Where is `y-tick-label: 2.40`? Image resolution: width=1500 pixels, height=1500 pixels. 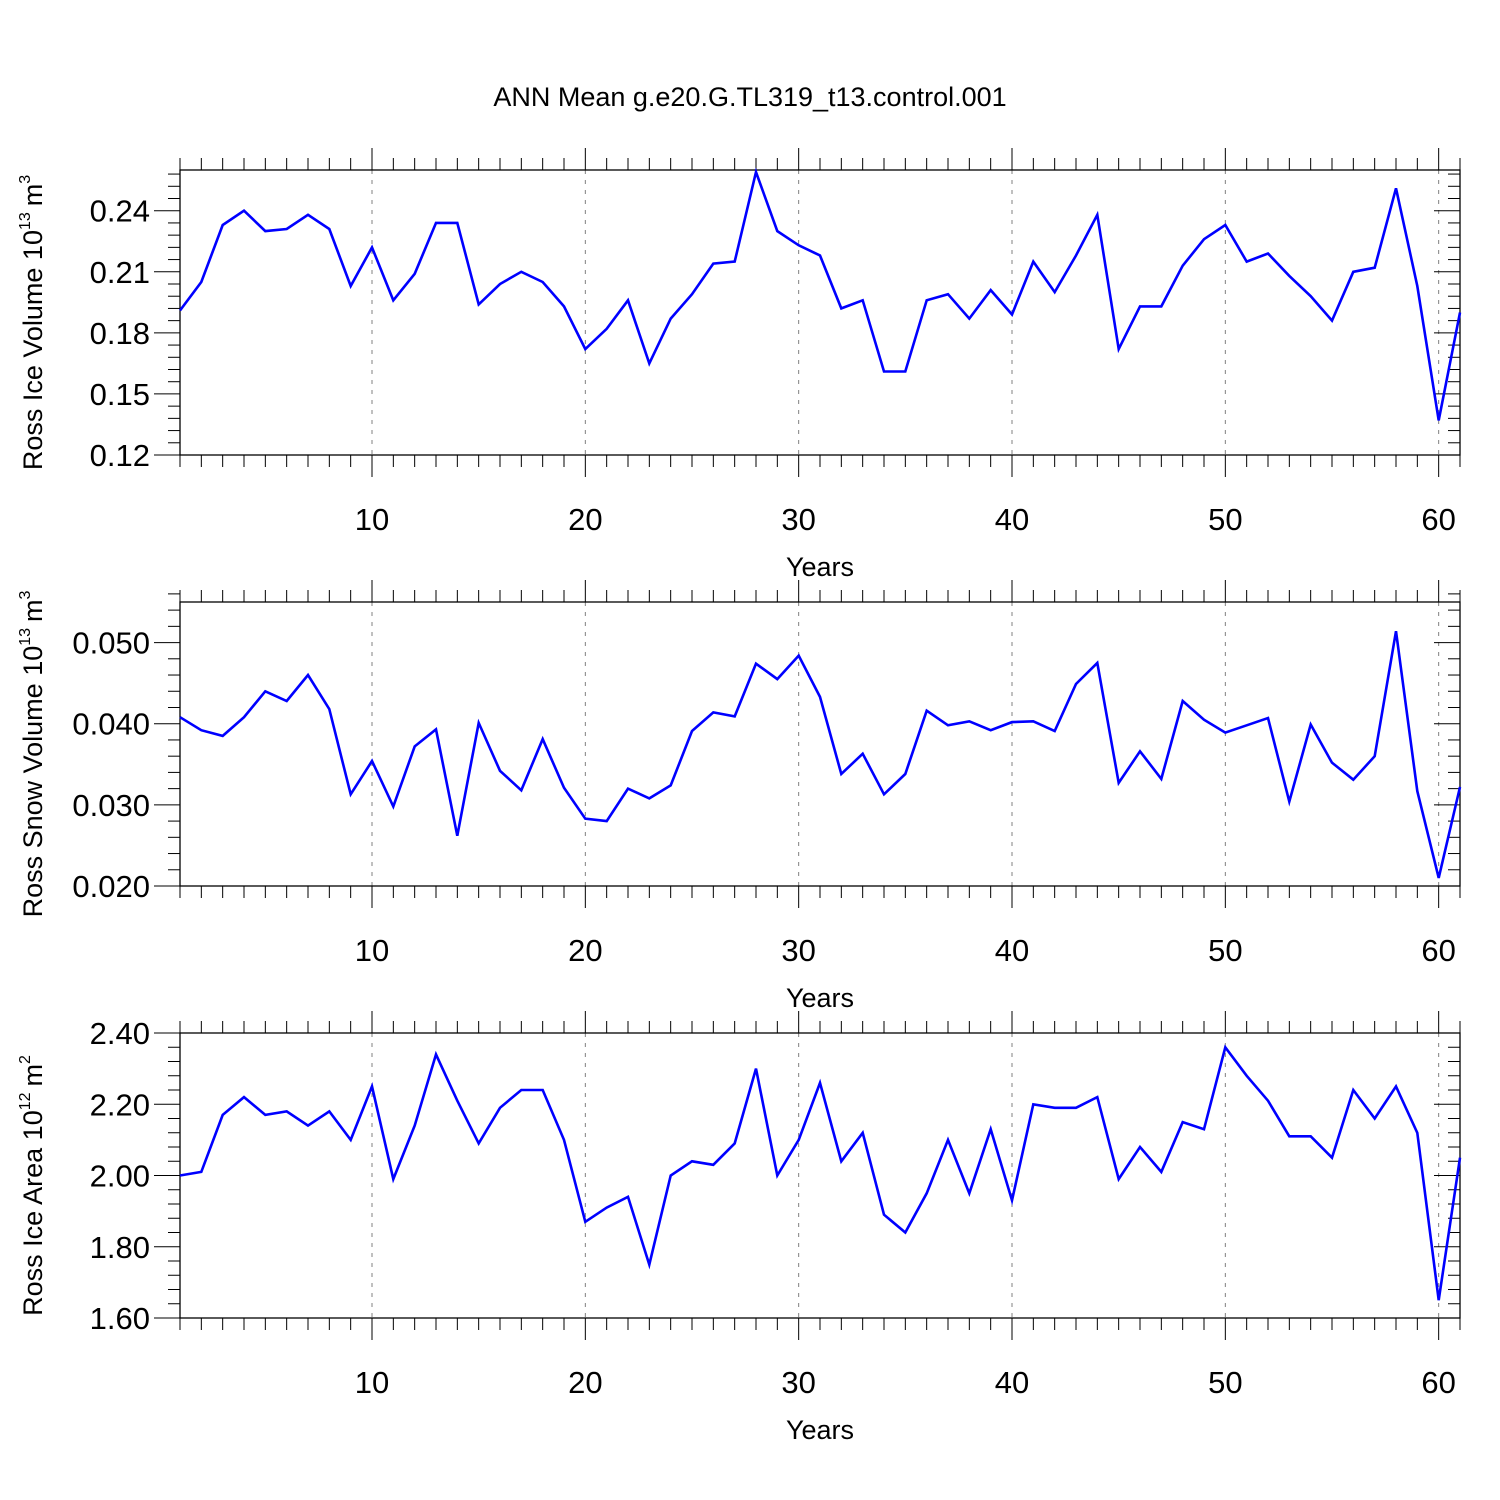
y-tick-label: 2.40 is located at coordinates (120, 1033).